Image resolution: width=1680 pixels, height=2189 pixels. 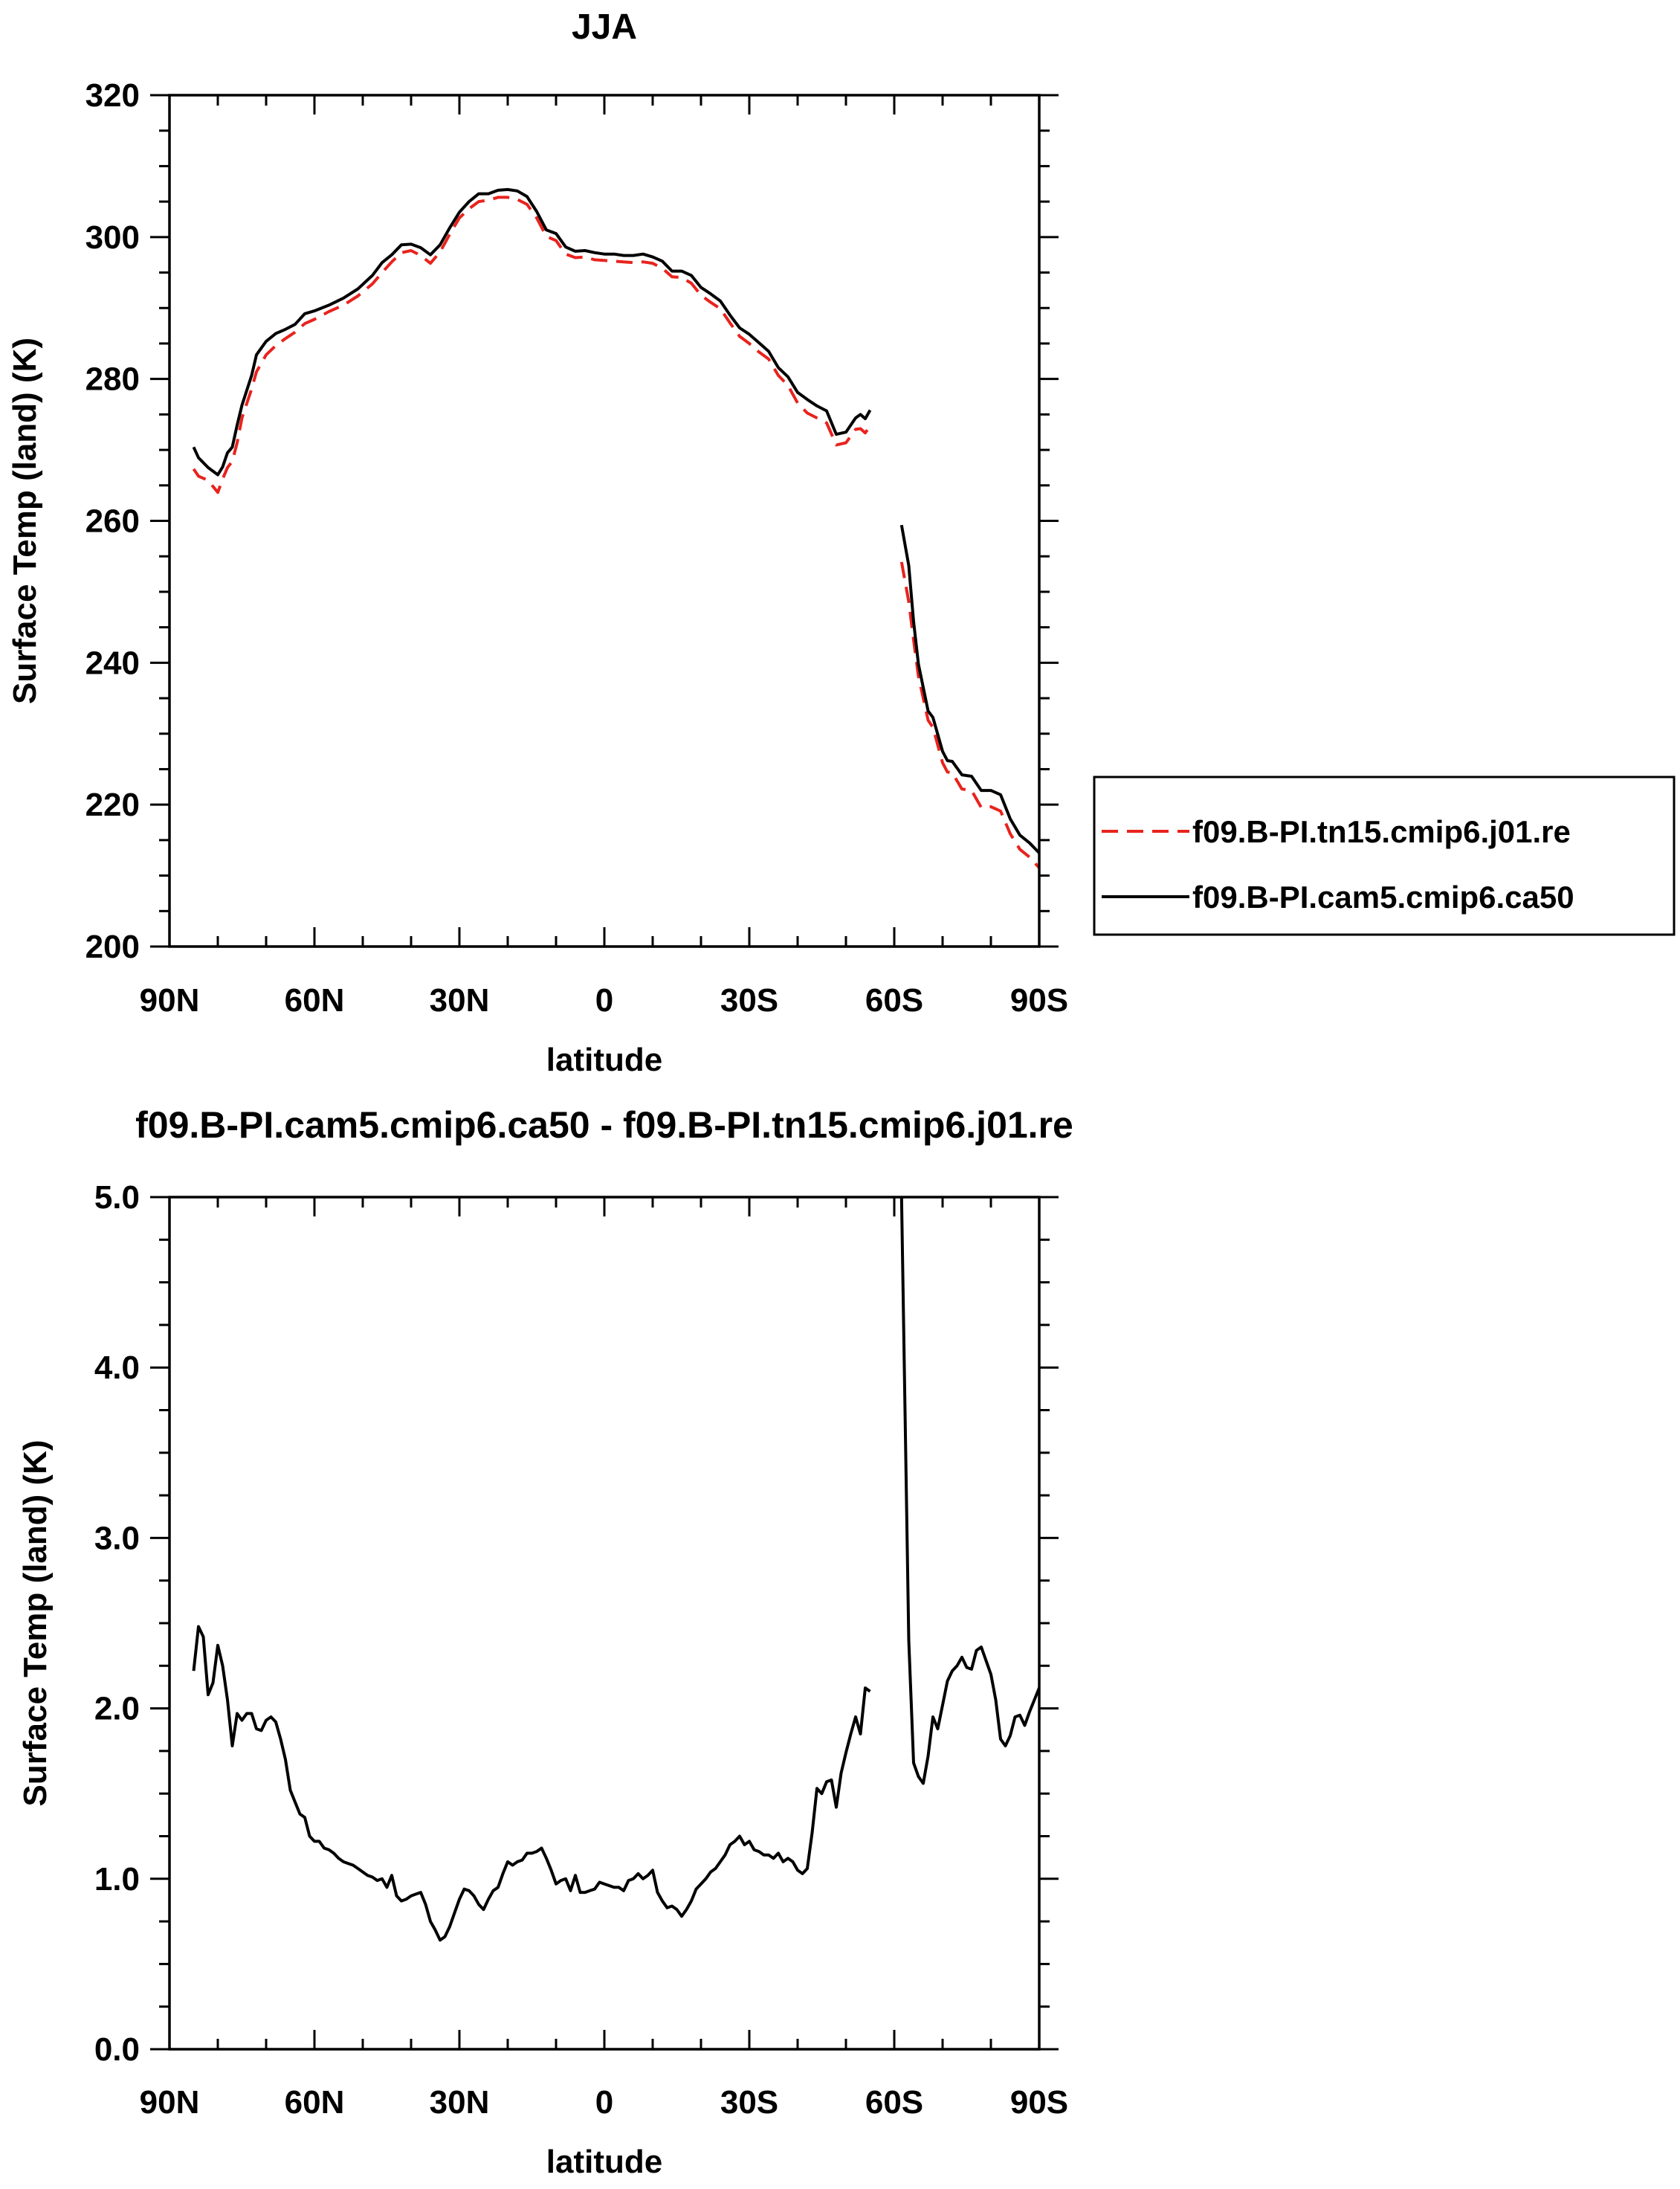 I want to click on y-tick-label: 220, so click(x=113, y=805).